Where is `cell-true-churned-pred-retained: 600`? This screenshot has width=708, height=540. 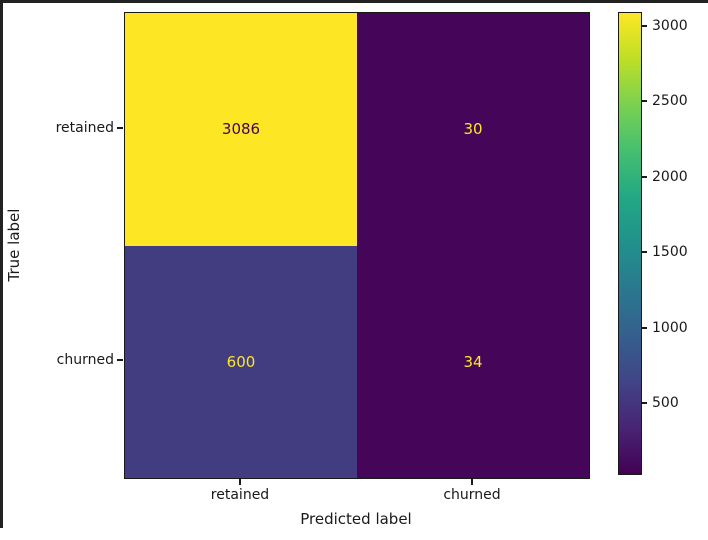 cell-true-churned-pred-retained: 600 is located at coordinates (241, 361).